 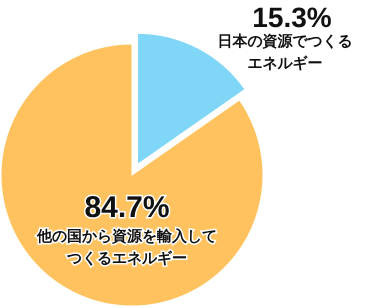 I want to click on data-label: 15.3%, so click(x=292, y=17).